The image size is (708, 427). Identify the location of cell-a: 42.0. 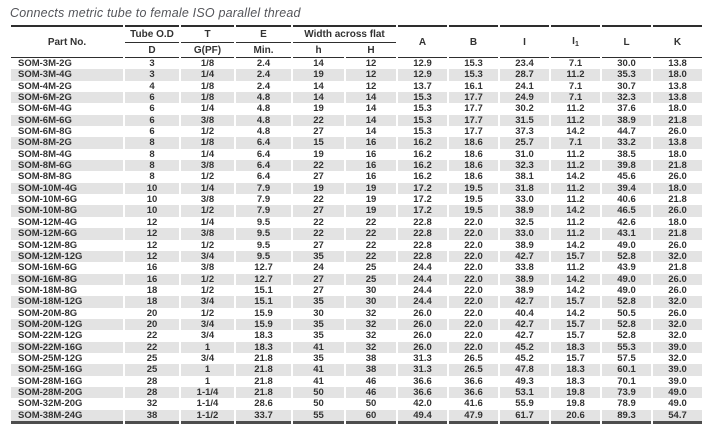
(423, 404).